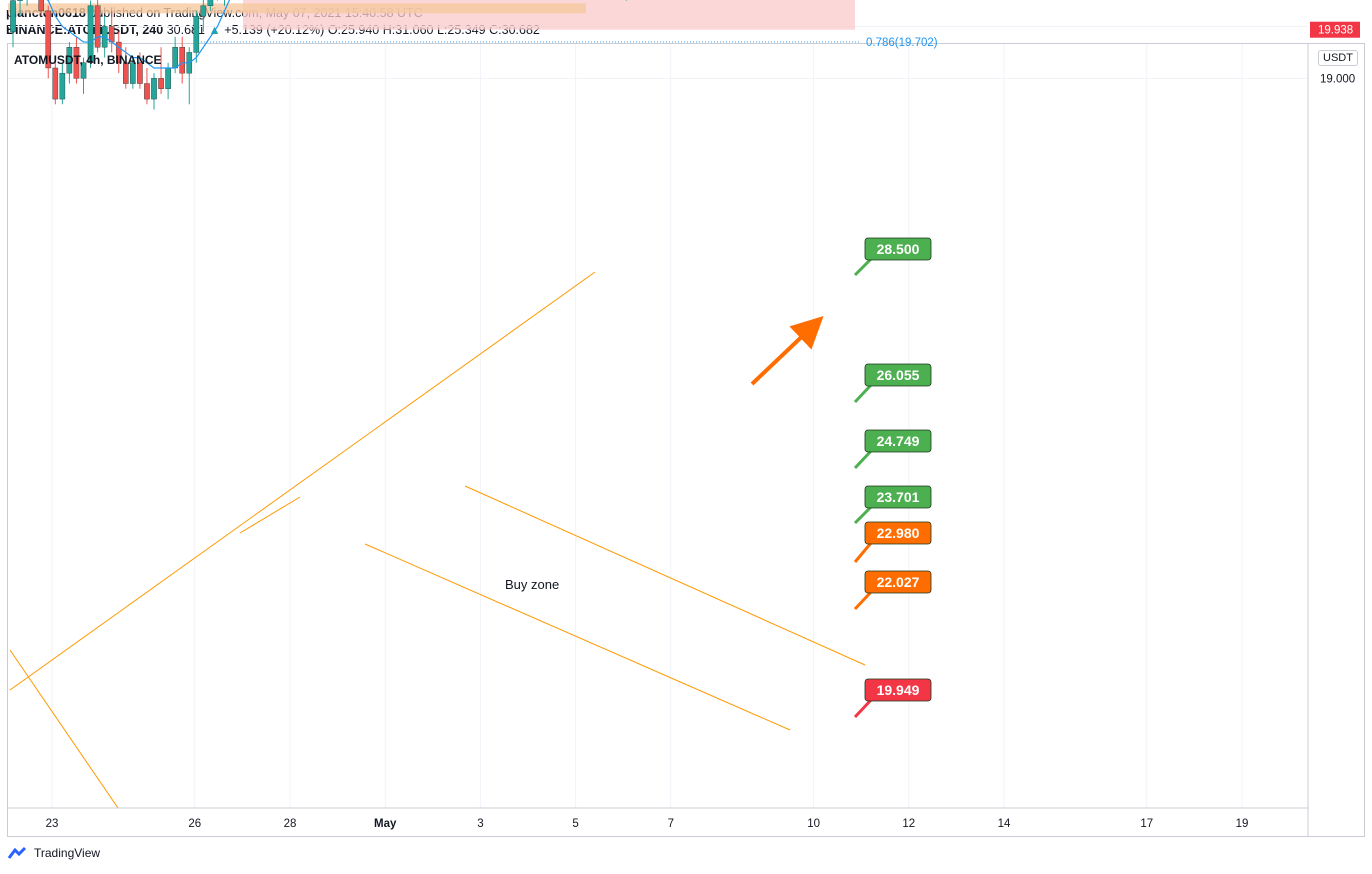 The image size is (1372, 874). What do you see at coordinates (902, 43) in the screenshot?
I see `fib-label: 0.786(19.702)` at bounding box center [902, 43].